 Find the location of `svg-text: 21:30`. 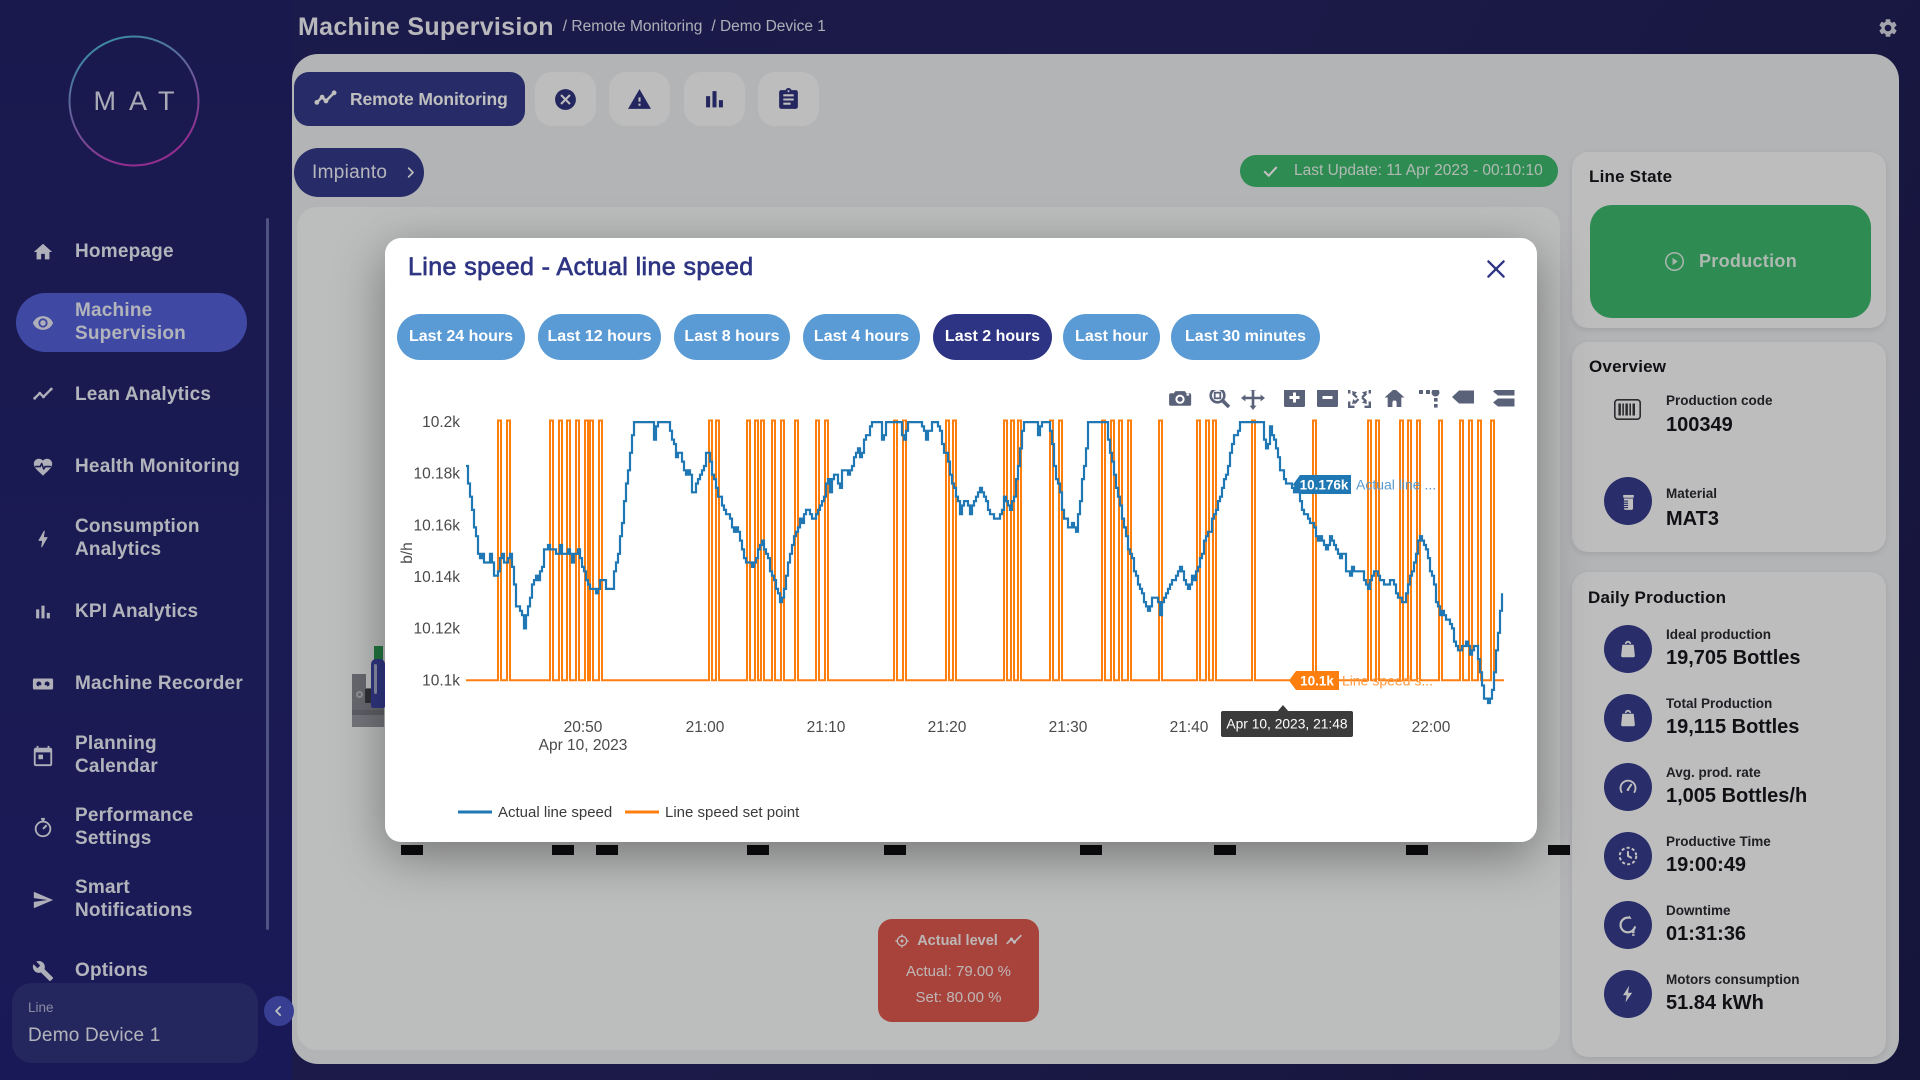

svg-text: 21:30 is located at coordinates (1068, 727).